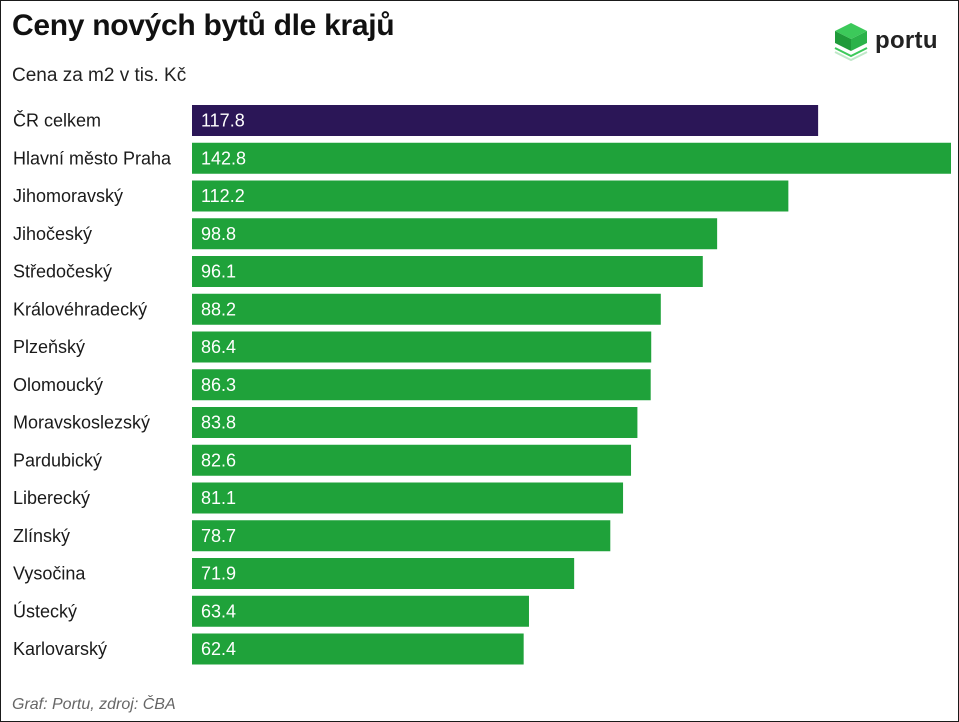 The image size is (959, 722). I want to click on value-label: 78.7, so click(218, 536).